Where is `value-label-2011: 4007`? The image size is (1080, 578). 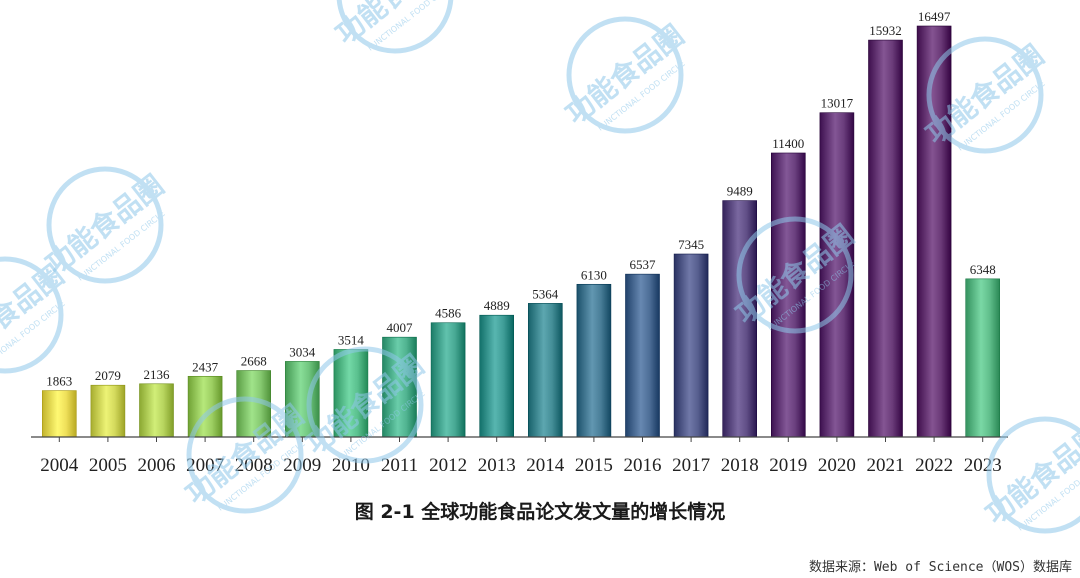 value-label-2011: 4007 is located at coordinates (400, 327).